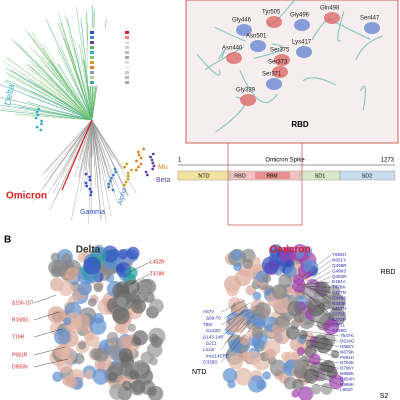 The width and height of the screenshot is (400, 400). I want to click on tree-legend, so click(123, 57).